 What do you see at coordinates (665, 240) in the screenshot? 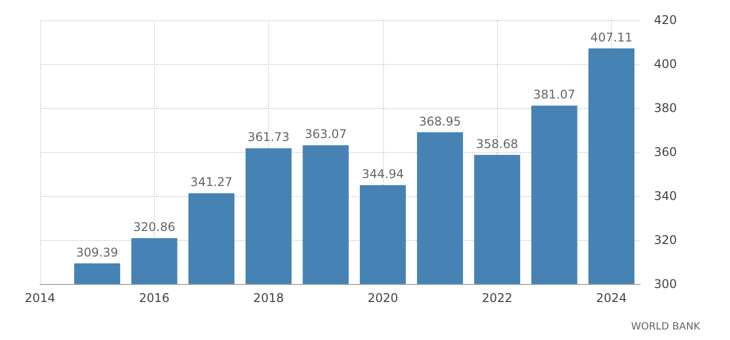
I see `y-tick-label: 320` at bounding box center [665, 240].